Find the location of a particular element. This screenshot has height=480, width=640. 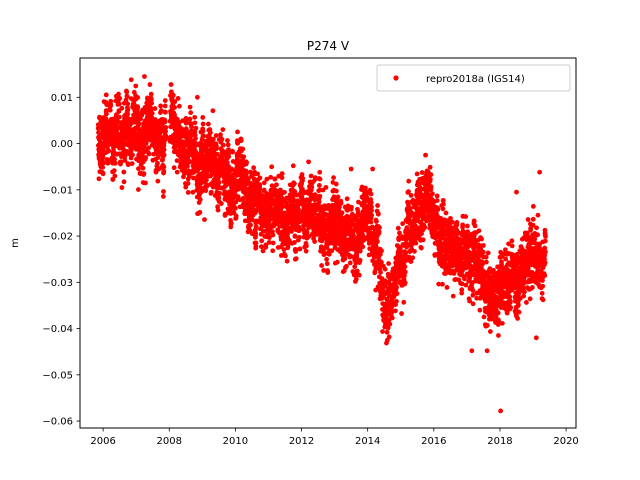

y-axis: 0.010.00−0.01−0.02−0.03−0.04−0.05−0.06 is located at coordinates (61, 260).